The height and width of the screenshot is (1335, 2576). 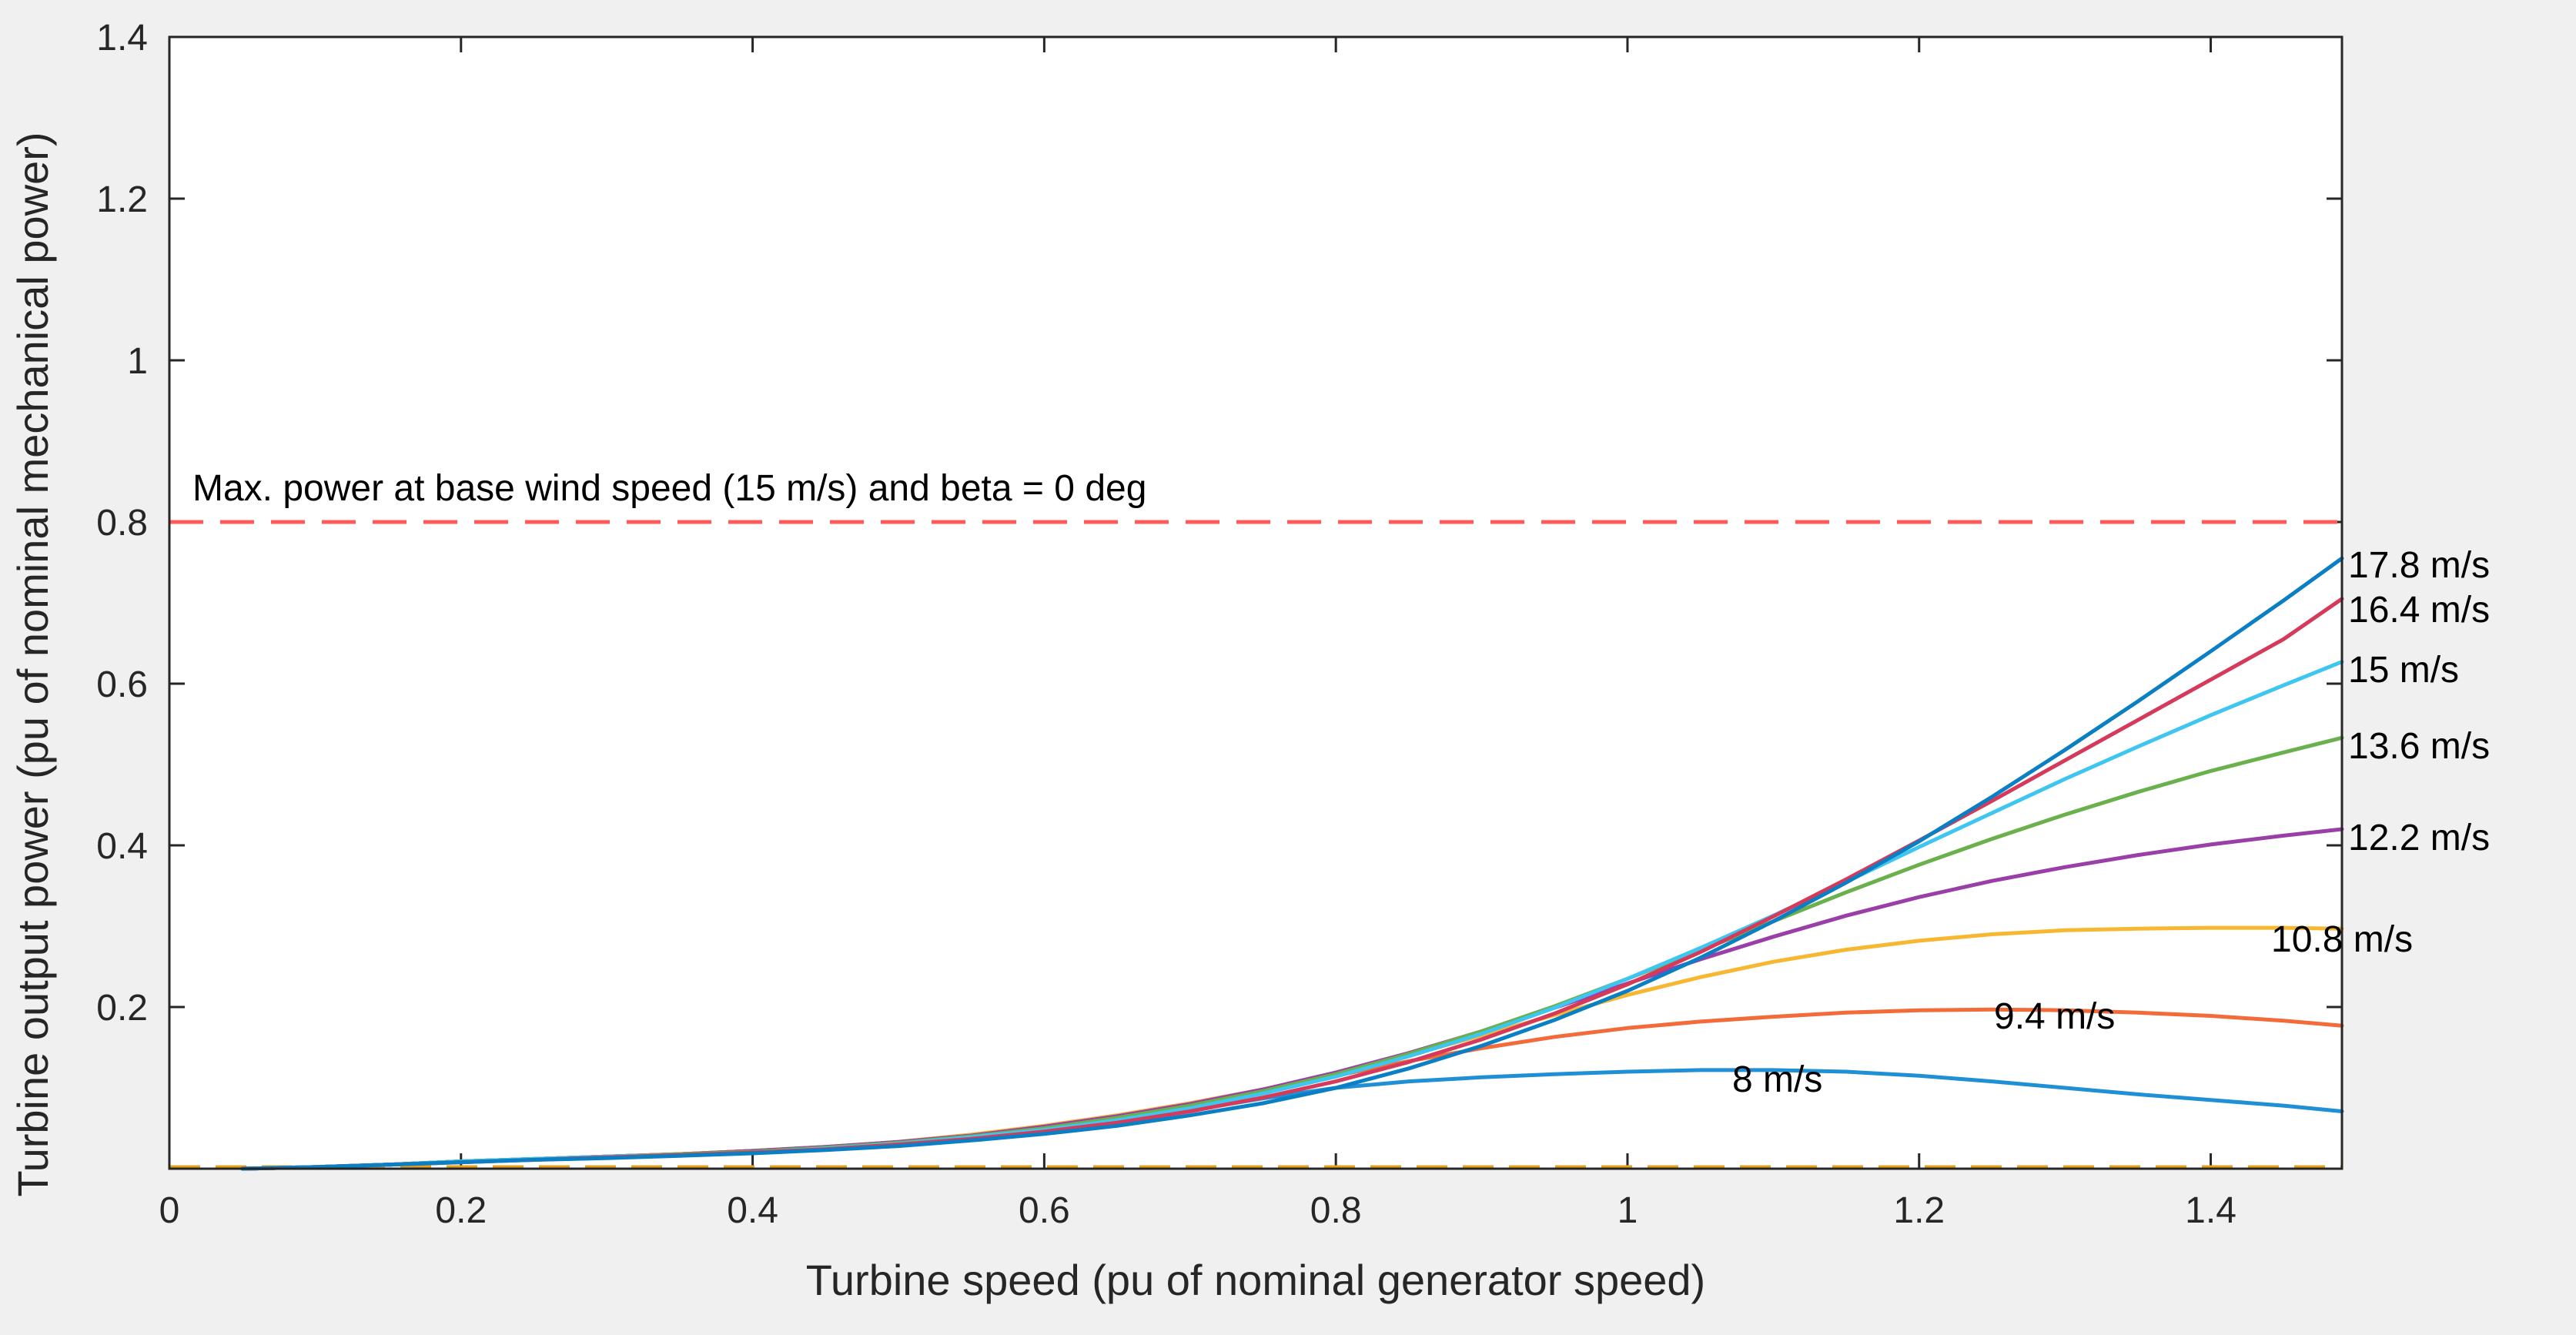 What do you see at coordinates (753, 1210) in the screenshot?
I see `x-tick-label: 0.4` at bounding box center [753, 1210].